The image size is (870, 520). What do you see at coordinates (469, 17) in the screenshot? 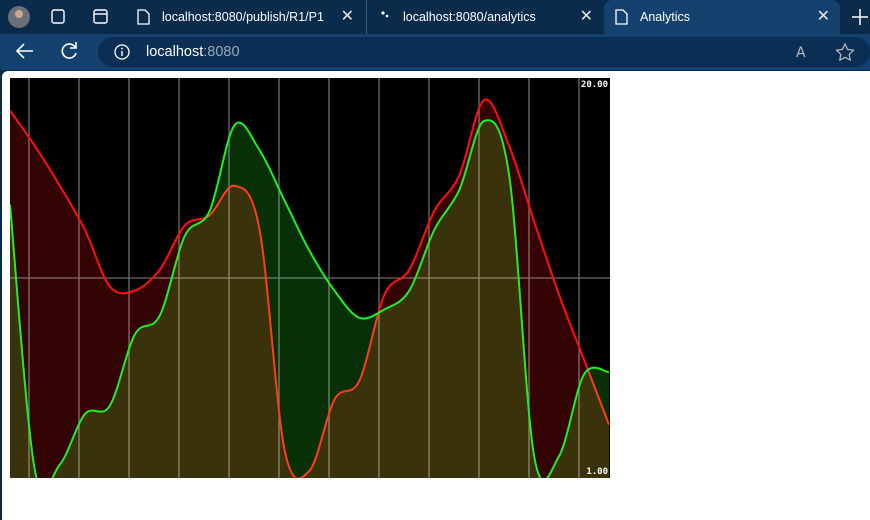
I see `tab-title: localhost:8080/analytics` at bounding box center [469, 17].